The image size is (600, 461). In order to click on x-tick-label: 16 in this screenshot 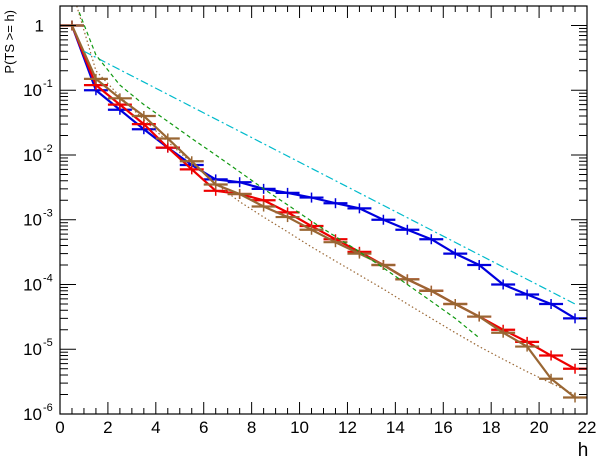, I will do `click(443, 427)`.